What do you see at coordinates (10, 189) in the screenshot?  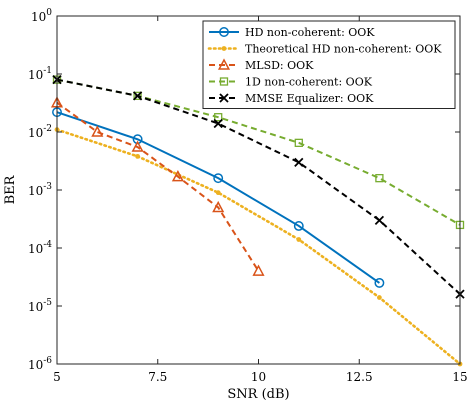 I see `y-axis-title: BER` at bounding box center [10, 189].